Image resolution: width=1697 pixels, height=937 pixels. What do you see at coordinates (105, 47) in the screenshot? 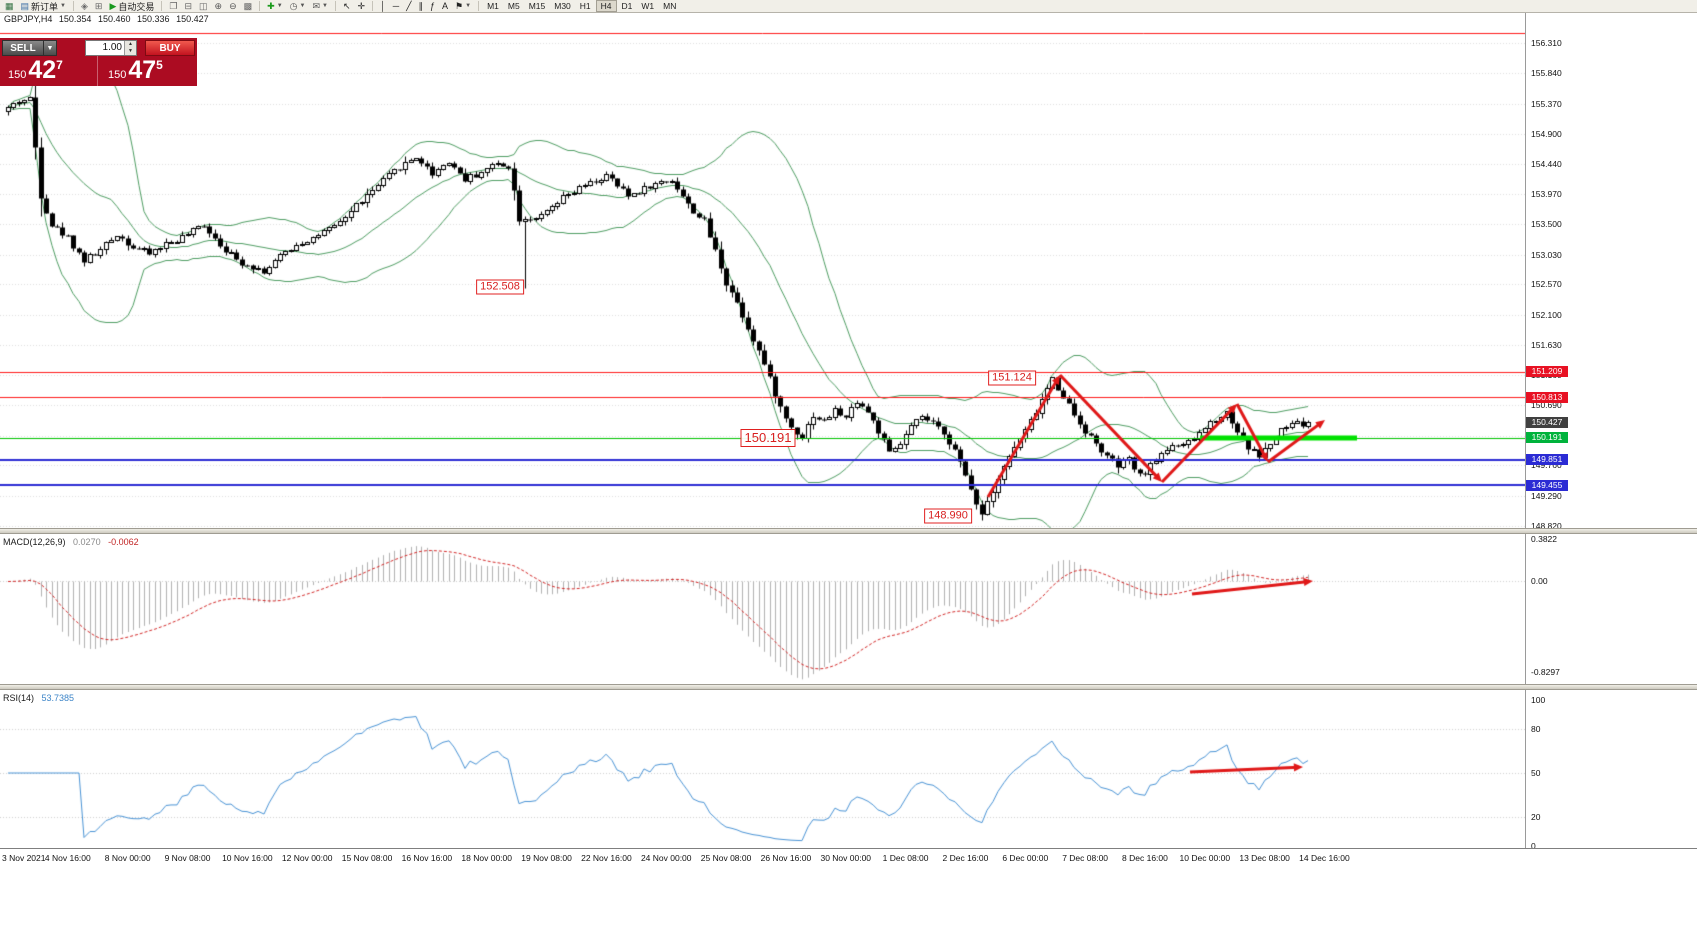
I see `volume-input` at bounding box center [105, 47].